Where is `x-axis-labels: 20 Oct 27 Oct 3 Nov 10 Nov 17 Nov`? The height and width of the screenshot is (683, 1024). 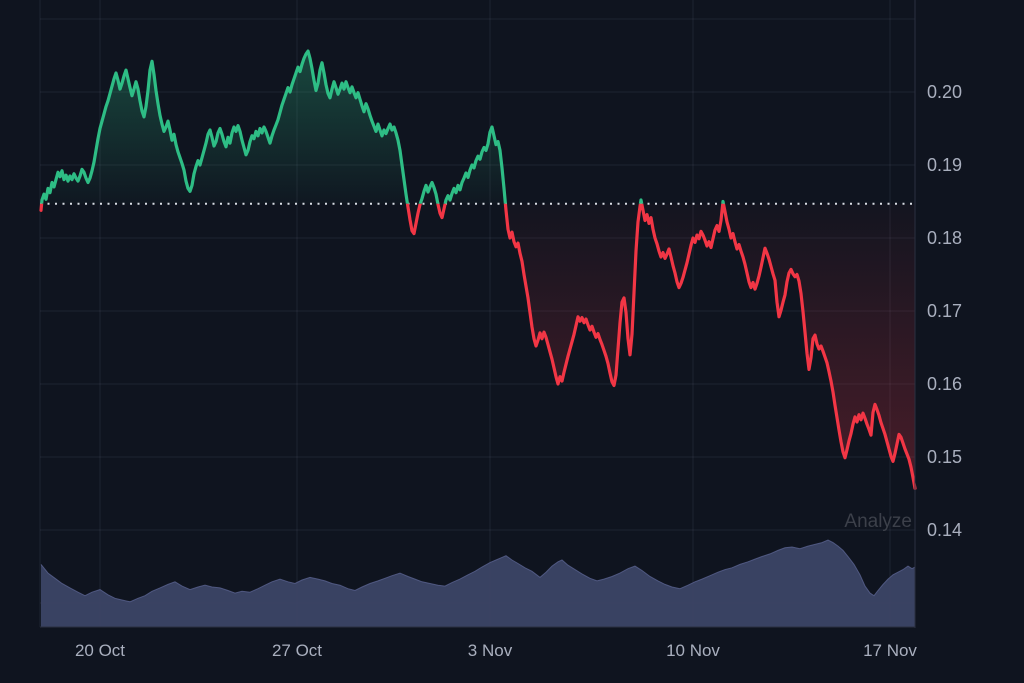 x-axis-labels: 20 Oct 27 Oct 3 Nov 10 Nov 17 Nov is located at coordinates (496, 650).